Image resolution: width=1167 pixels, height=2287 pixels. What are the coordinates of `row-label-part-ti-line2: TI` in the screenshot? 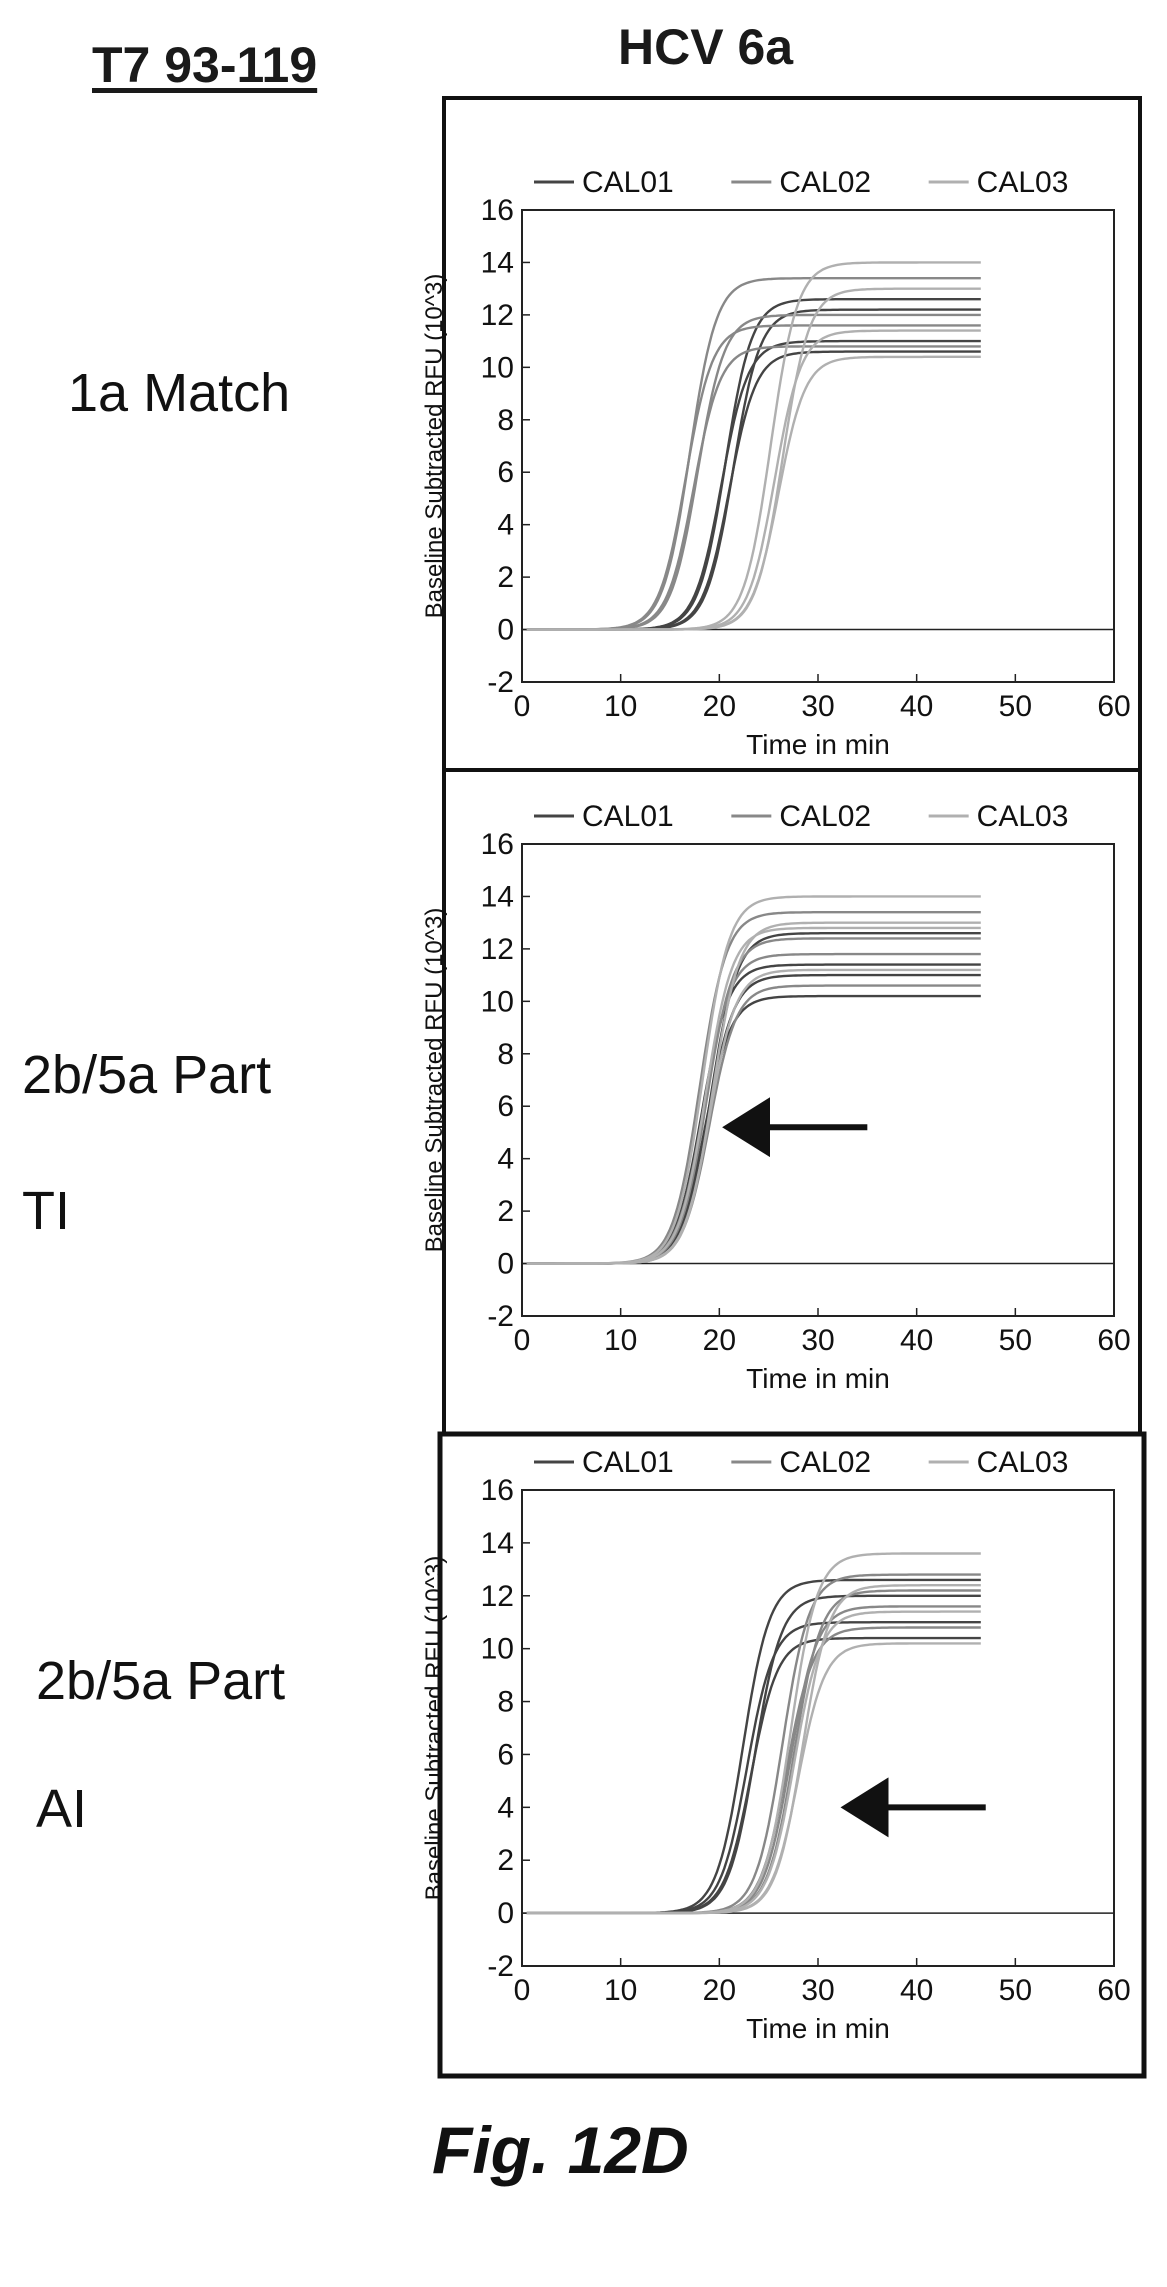 It's located at (46, 1211).